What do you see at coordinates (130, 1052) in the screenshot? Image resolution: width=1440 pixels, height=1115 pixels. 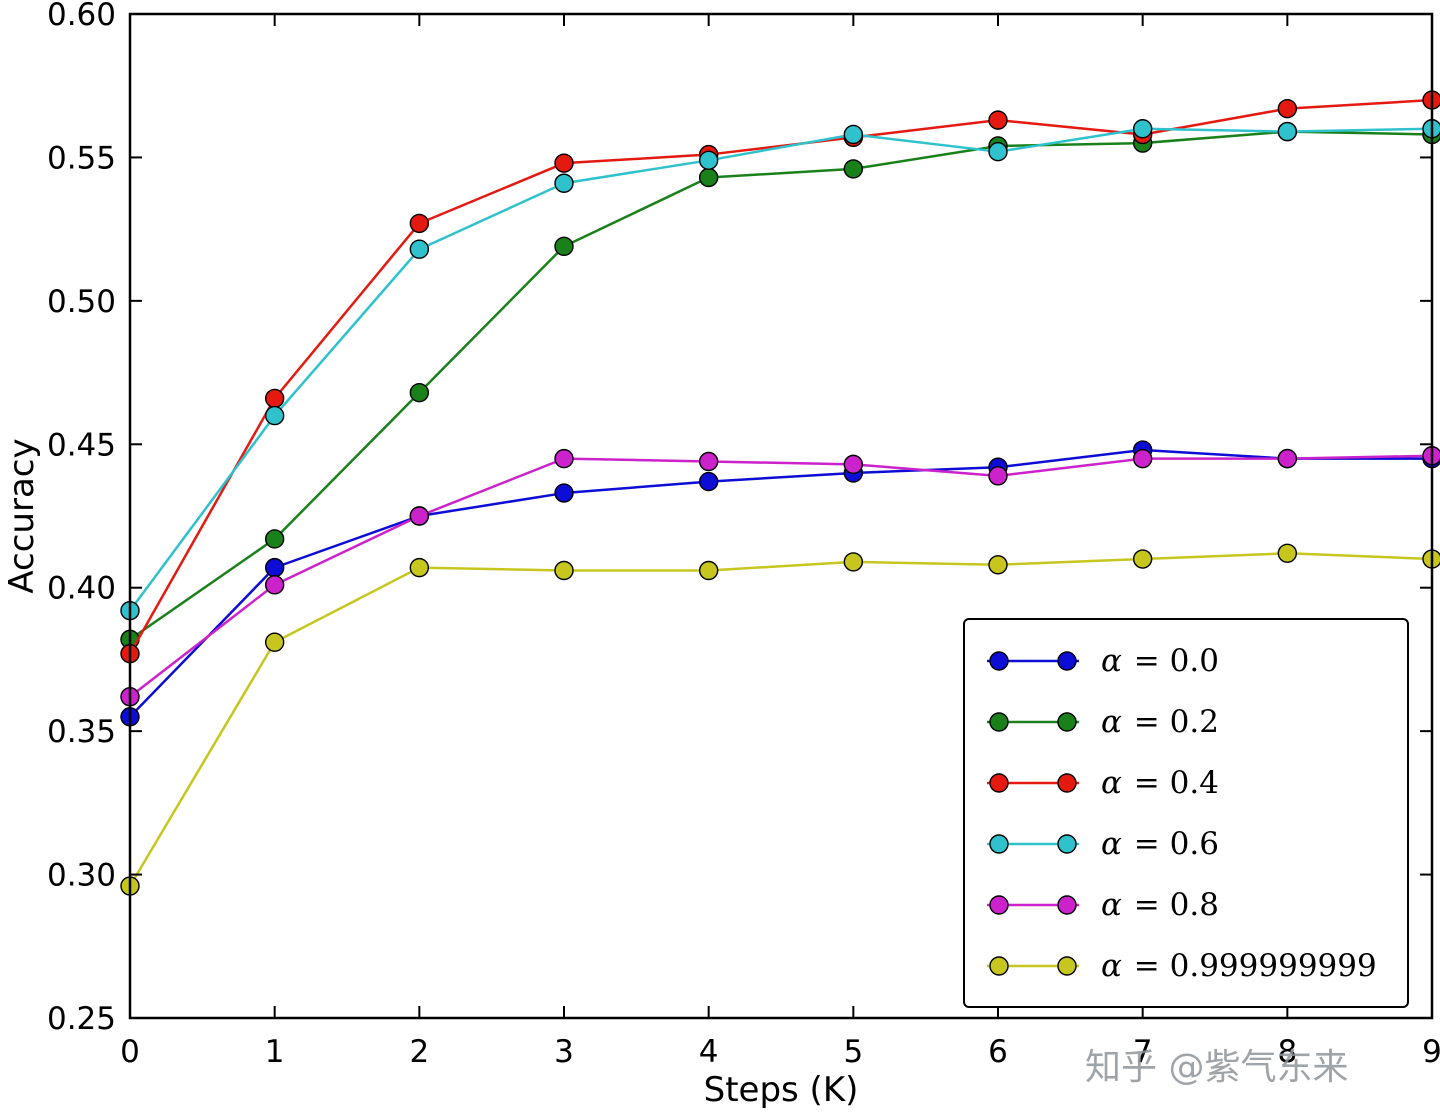 I see `x-tick-label: 0` at bounding box center [130, 1052].